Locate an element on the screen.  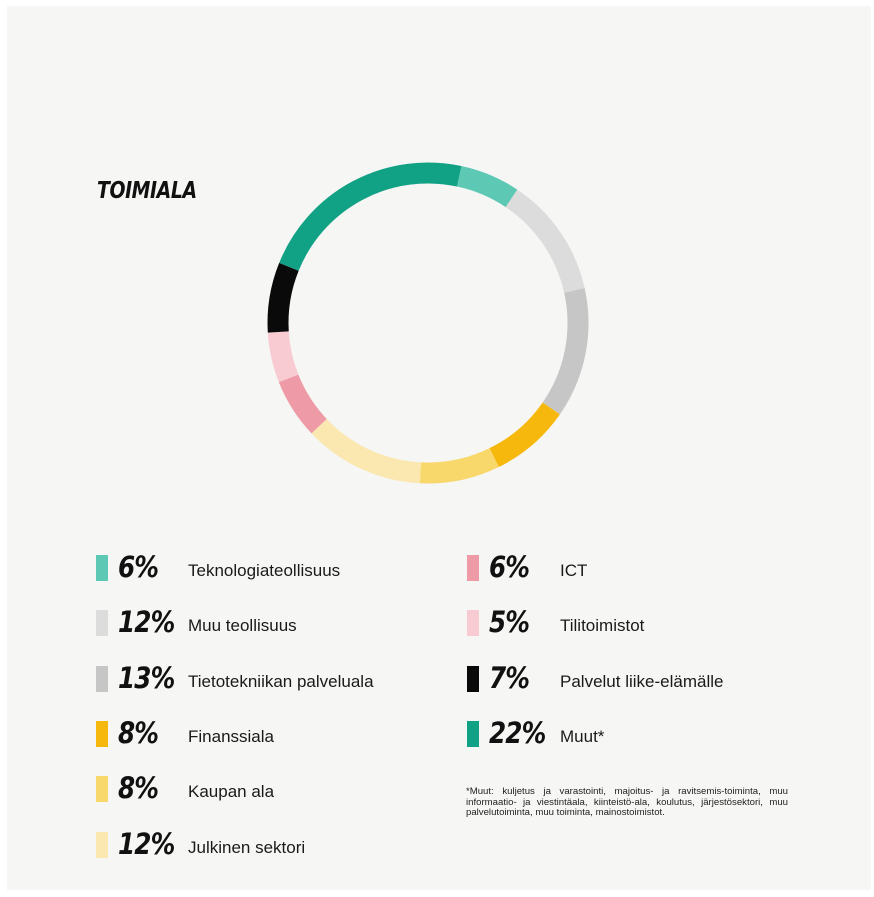
donut-slice-julkinen-sektori is located at coordinates (366, 451).